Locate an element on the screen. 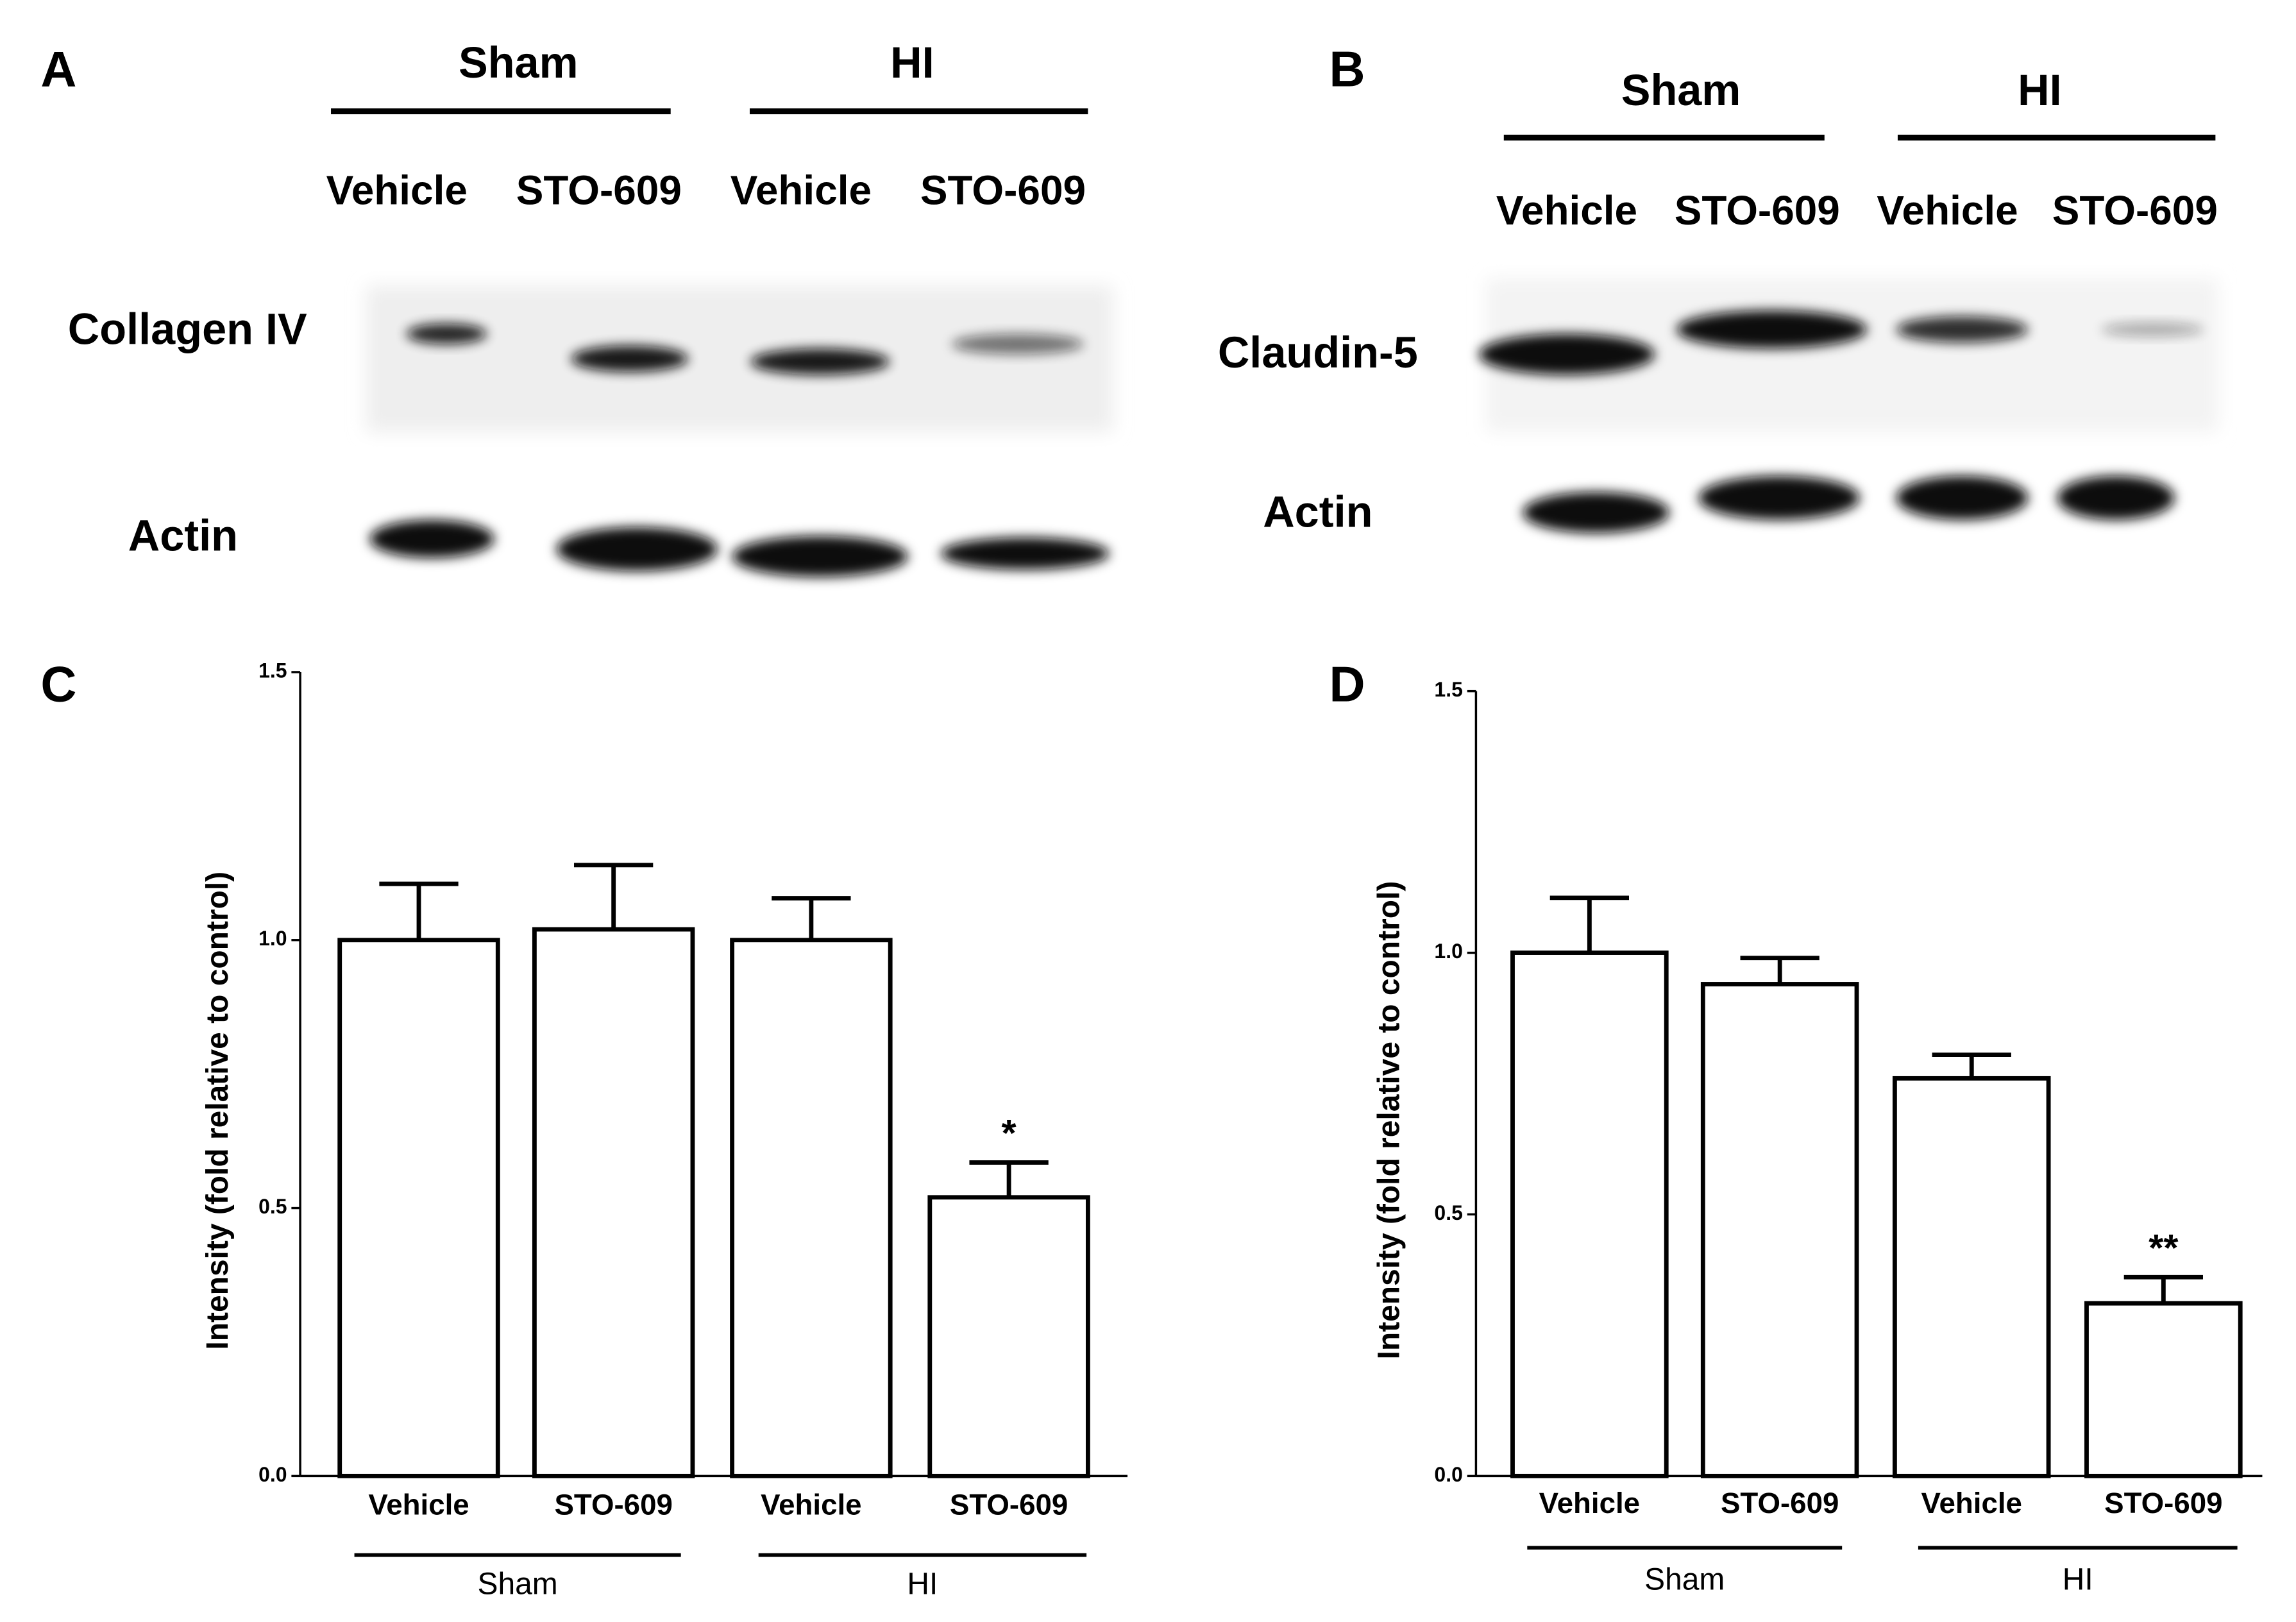  significance-annotation: * is located at coordinates (1009, 1132).